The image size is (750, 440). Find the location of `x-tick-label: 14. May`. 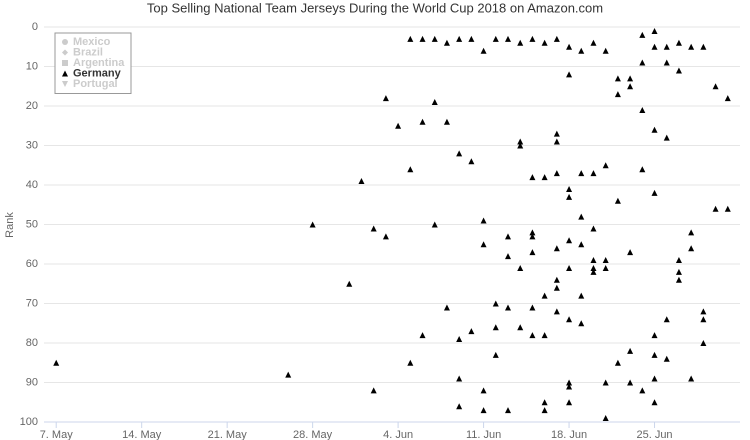

x-tick-label: 14. May is located at coordinates (142, 434).